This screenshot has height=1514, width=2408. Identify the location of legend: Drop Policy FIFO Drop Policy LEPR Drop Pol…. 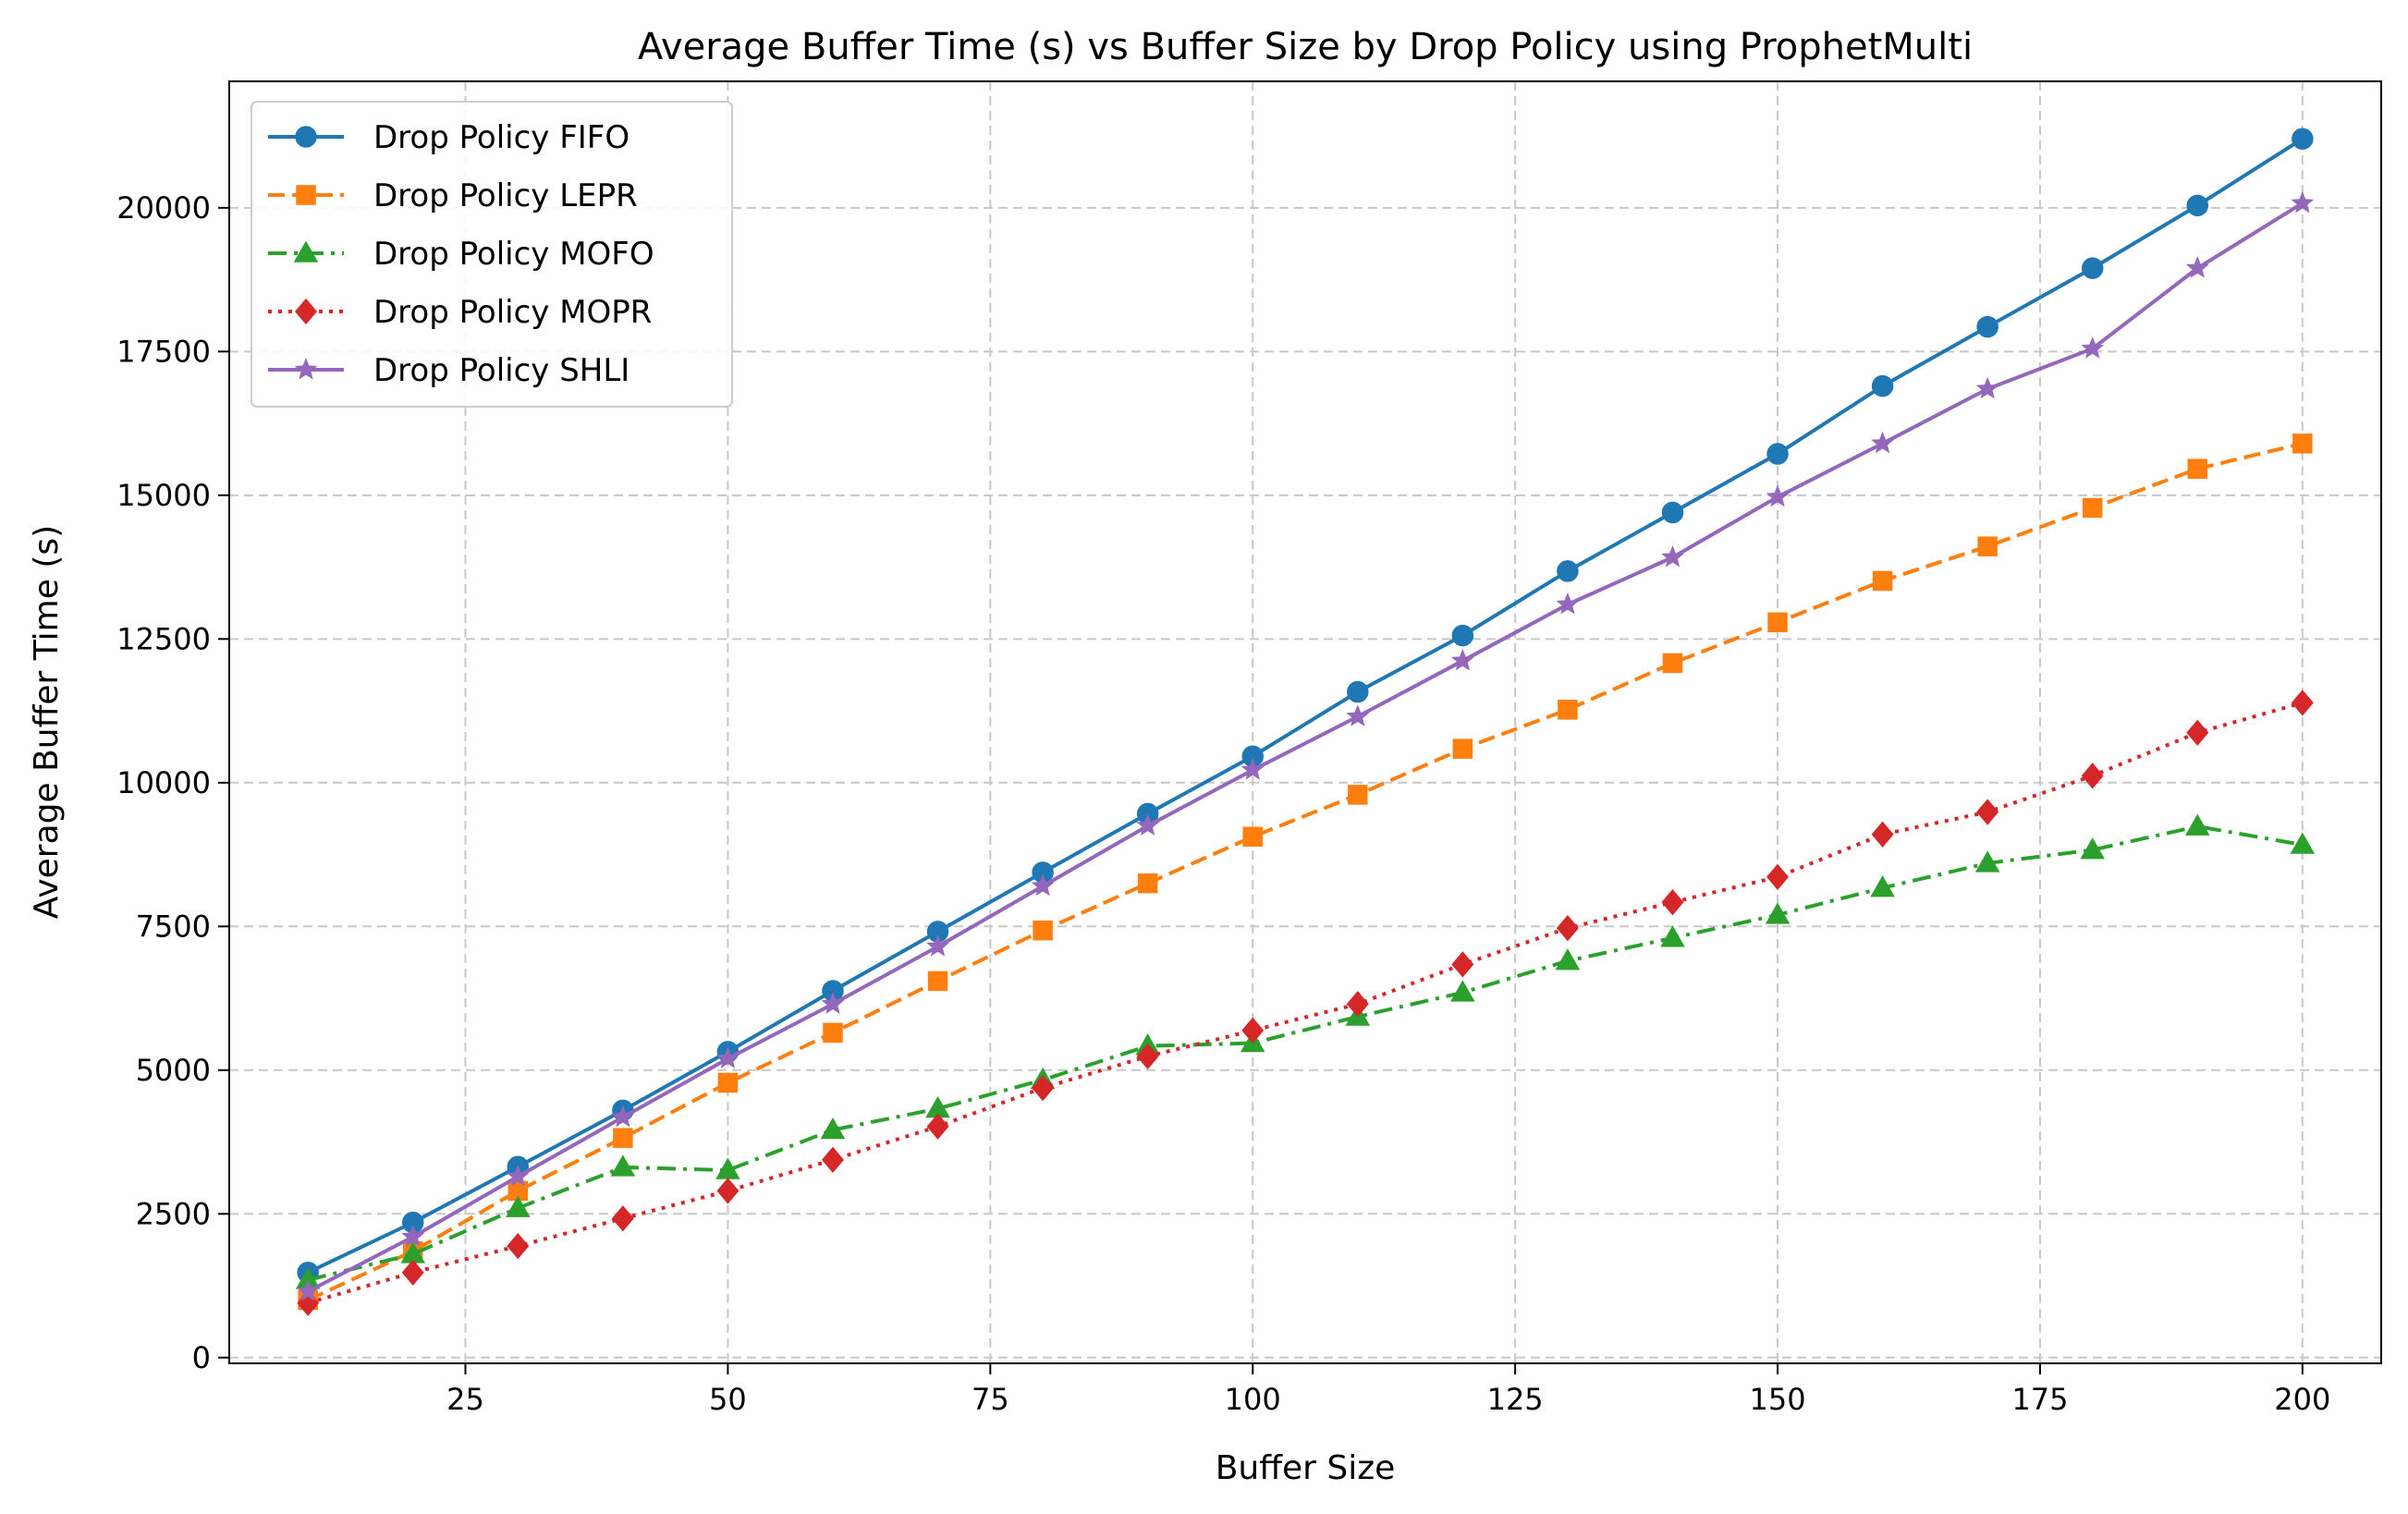
(492, 254).